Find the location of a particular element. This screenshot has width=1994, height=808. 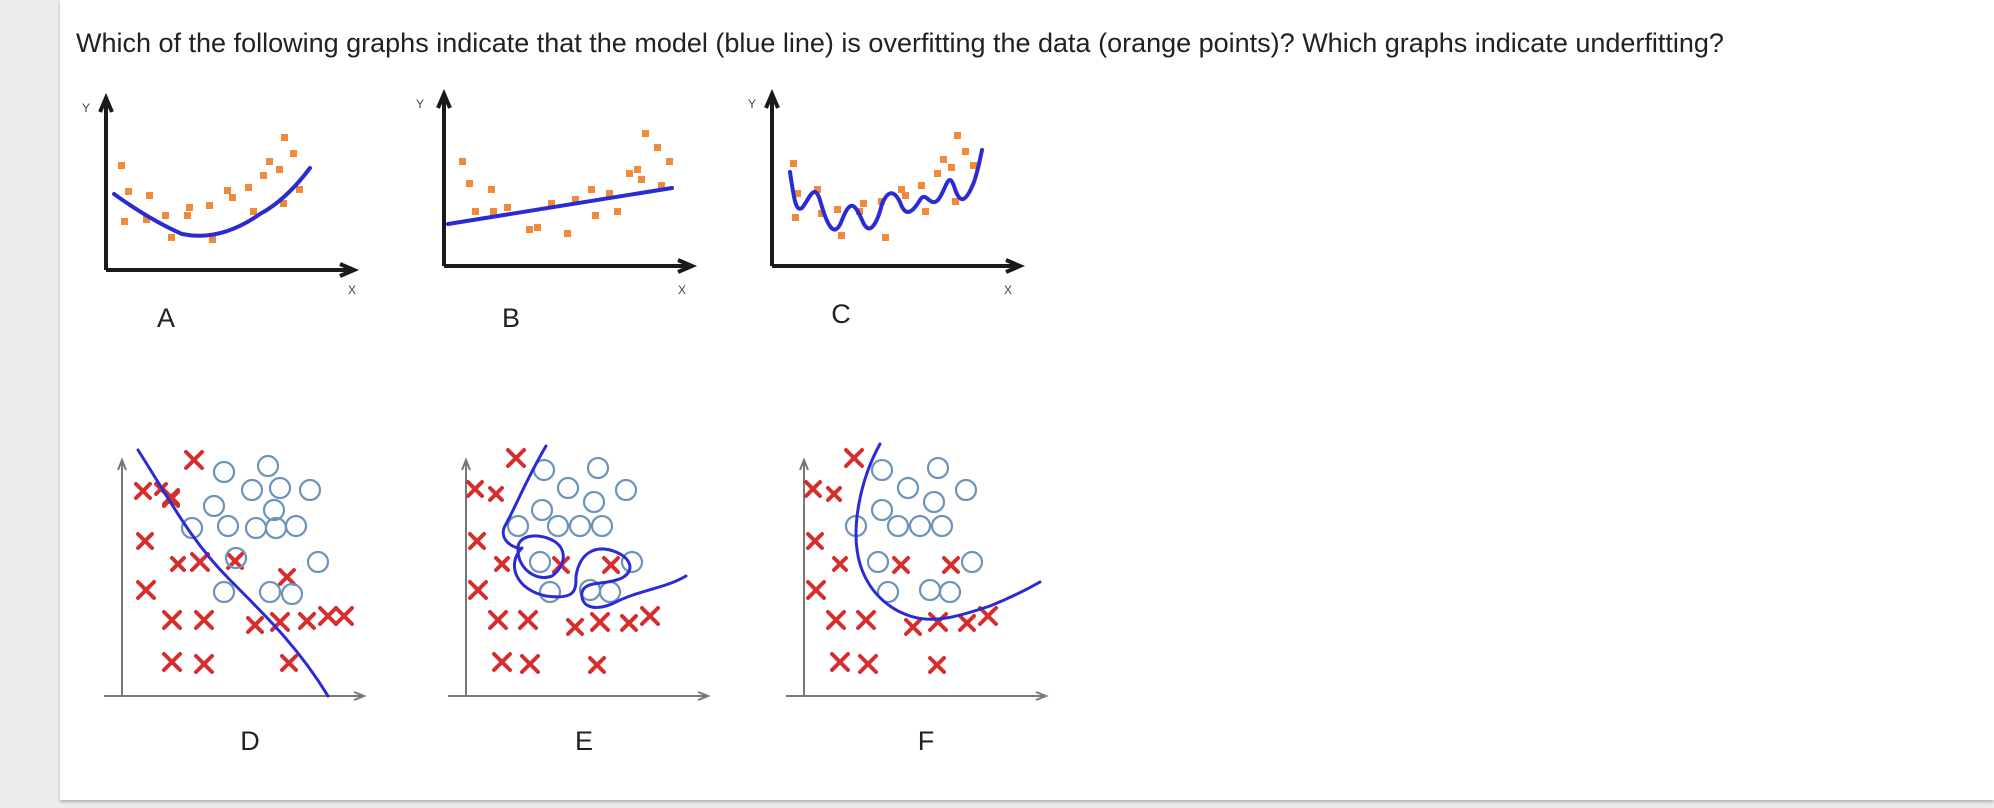

graph-e: E is located at coordinates (606, 598).